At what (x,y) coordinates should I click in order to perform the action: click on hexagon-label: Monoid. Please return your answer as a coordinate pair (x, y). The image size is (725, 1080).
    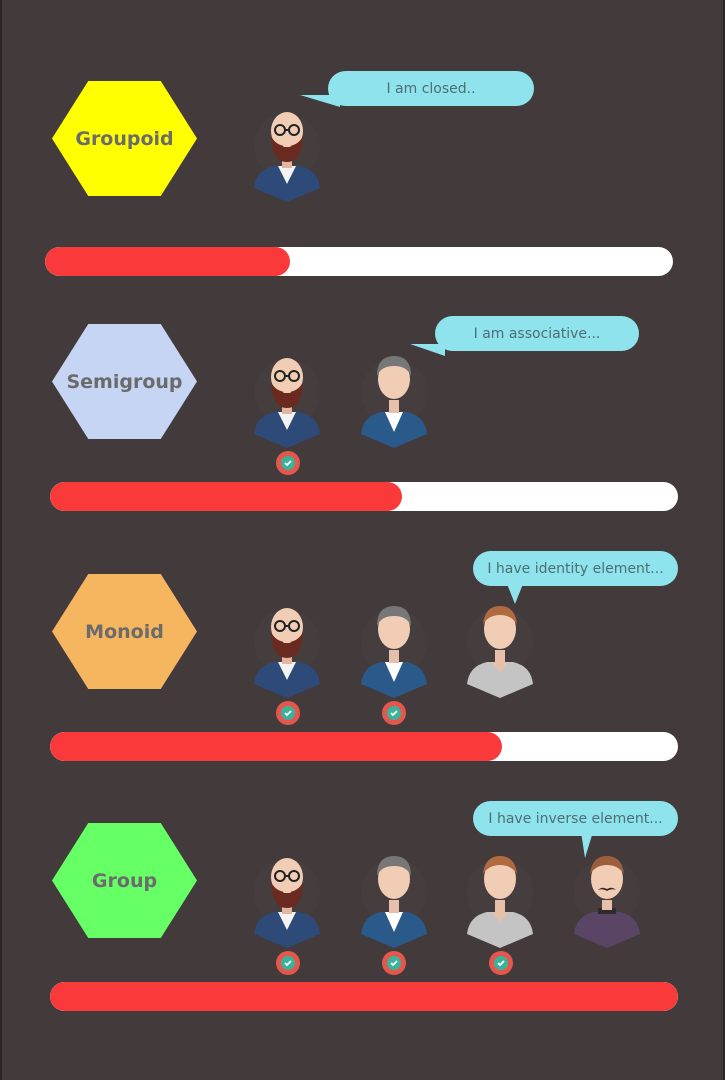
    Looking at the image, I should click on (124, 631).